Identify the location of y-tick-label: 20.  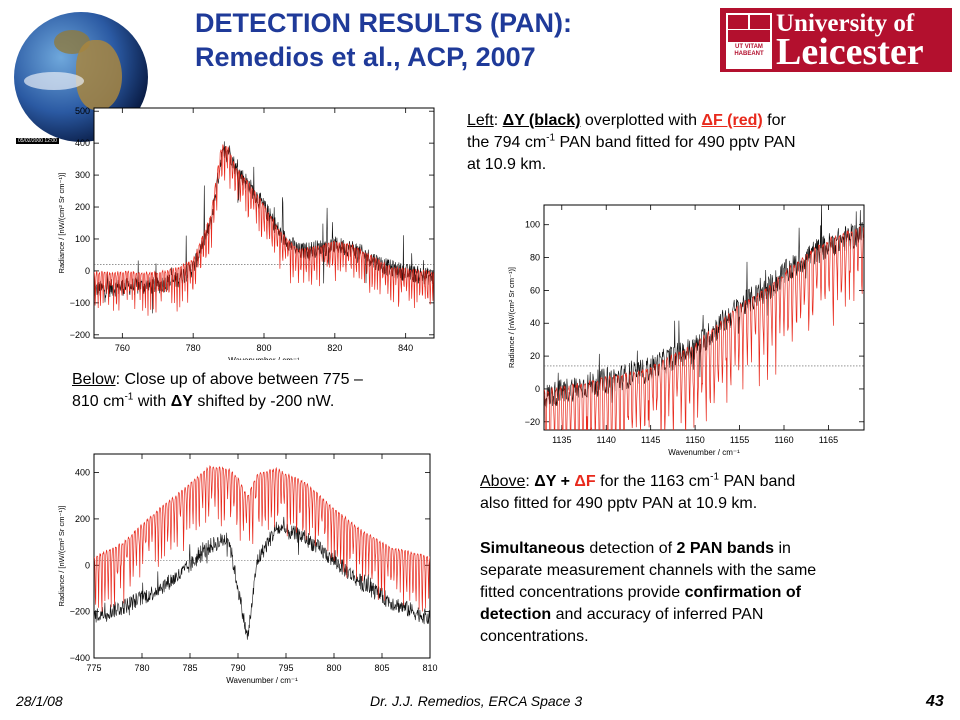
(535, 356).